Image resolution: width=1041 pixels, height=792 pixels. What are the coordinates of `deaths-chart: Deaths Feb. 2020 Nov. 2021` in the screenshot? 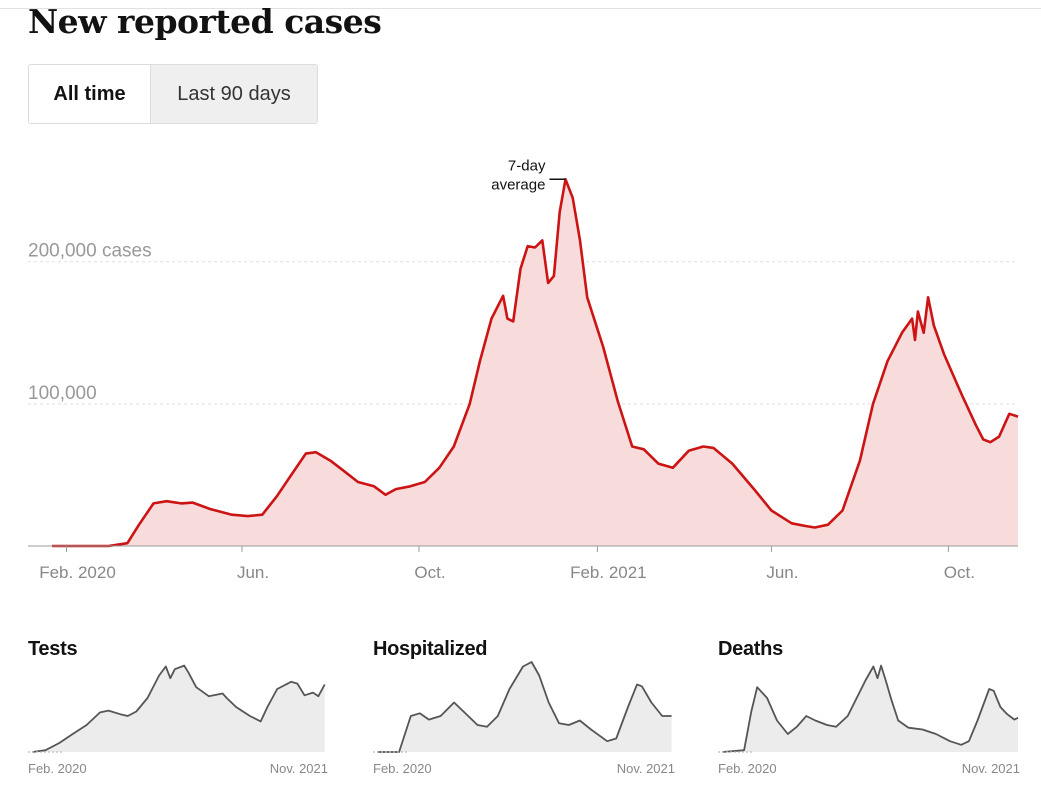 It's located at (869, 710).